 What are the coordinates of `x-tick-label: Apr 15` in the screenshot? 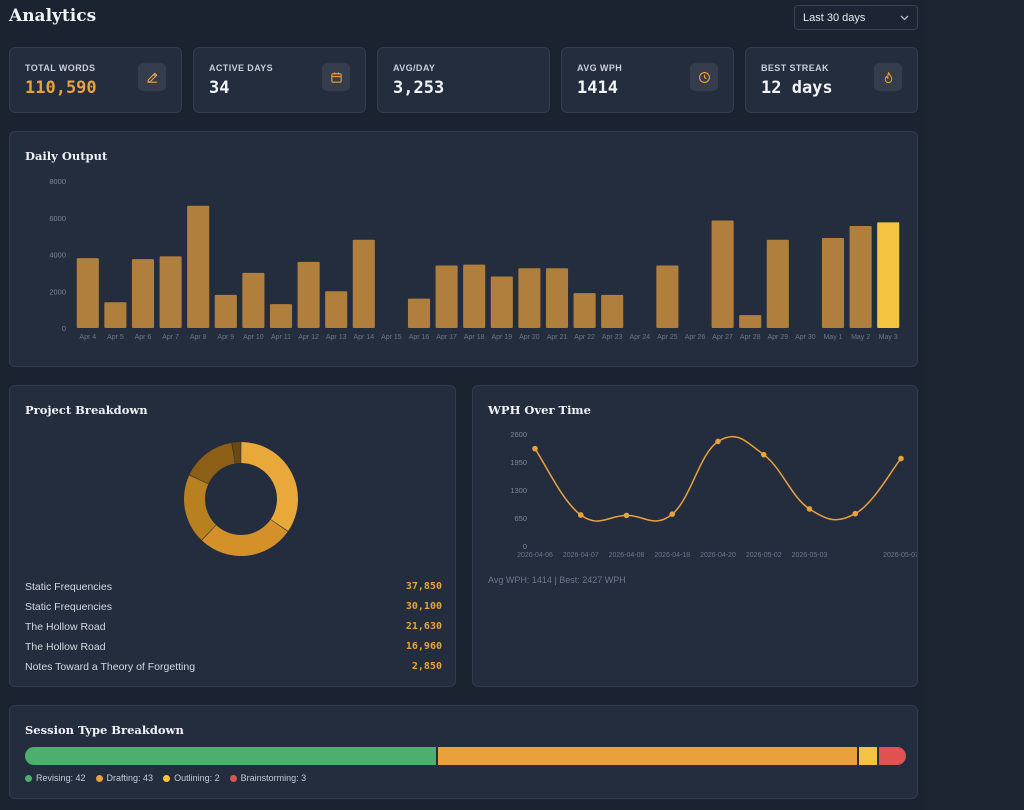 It's located at (391, 337).